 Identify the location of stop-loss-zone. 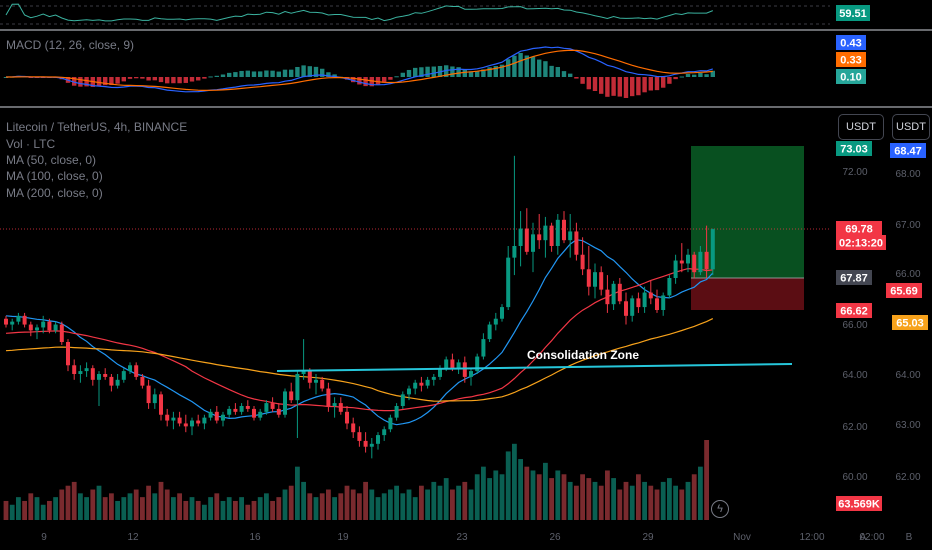
(747, 294).